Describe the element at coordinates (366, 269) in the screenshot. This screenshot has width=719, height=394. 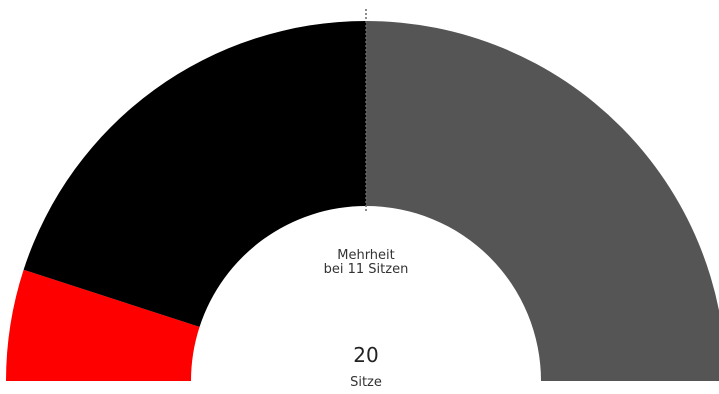
I see `majority-label-line2: bei 11 Sitzen` at that location.